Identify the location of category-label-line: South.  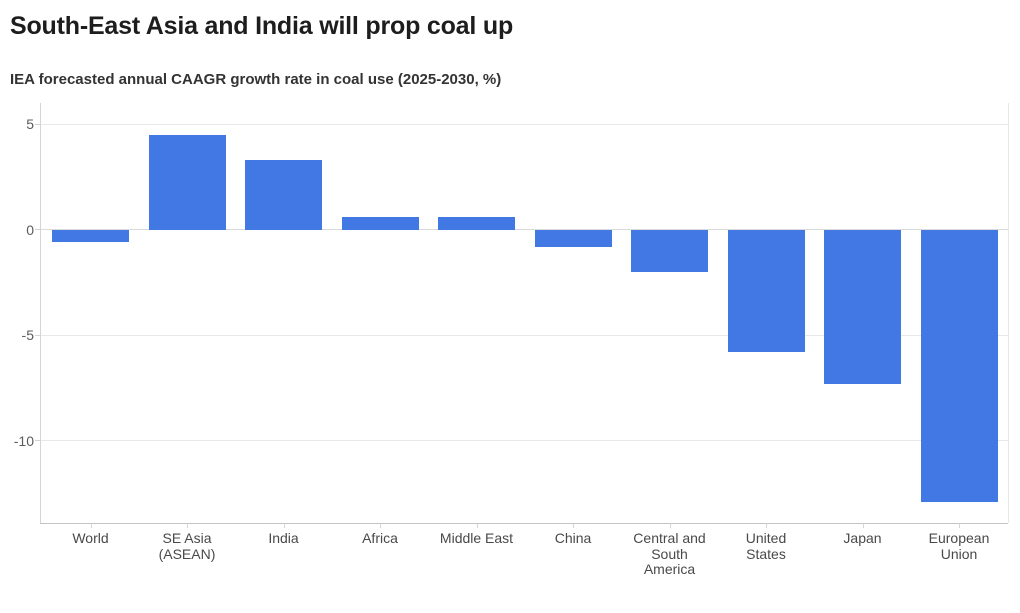
(669, 553).